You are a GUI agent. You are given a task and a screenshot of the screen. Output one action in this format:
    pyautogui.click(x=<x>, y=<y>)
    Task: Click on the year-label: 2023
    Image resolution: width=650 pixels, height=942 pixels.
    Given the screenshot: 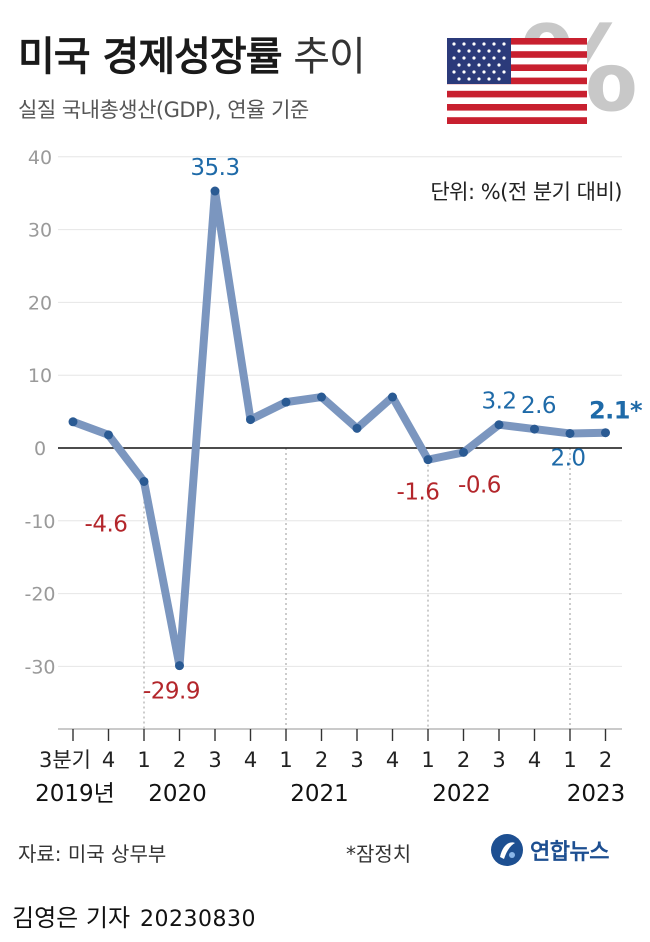 What is the action you would take?
    pyautogui.click(x=596, y=794)
    